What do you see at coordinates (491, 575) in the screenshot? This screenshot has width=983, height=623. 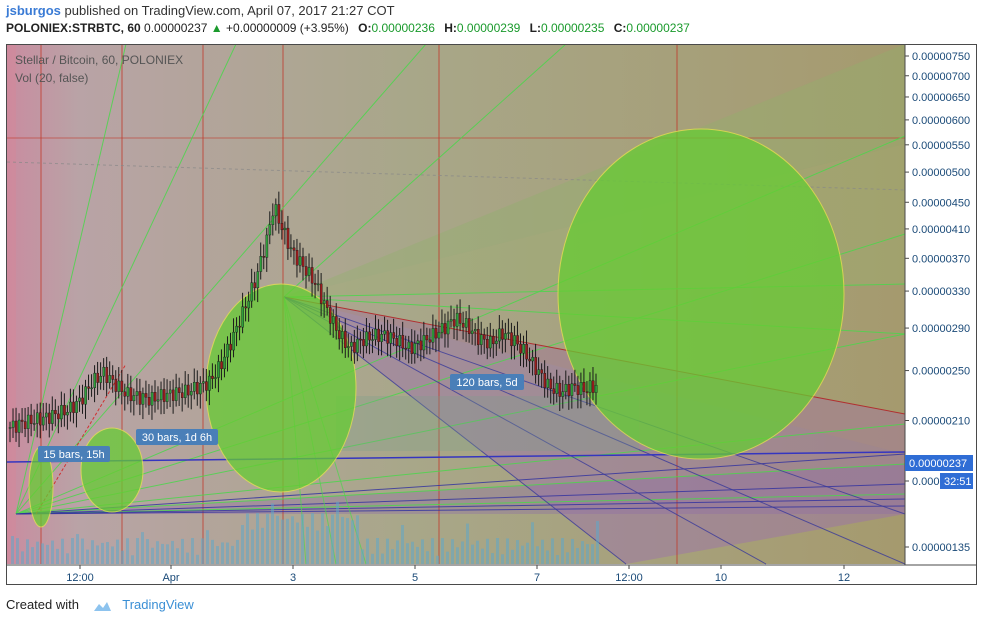 I see `x-axis-panel` at bounding box center [491, 575].